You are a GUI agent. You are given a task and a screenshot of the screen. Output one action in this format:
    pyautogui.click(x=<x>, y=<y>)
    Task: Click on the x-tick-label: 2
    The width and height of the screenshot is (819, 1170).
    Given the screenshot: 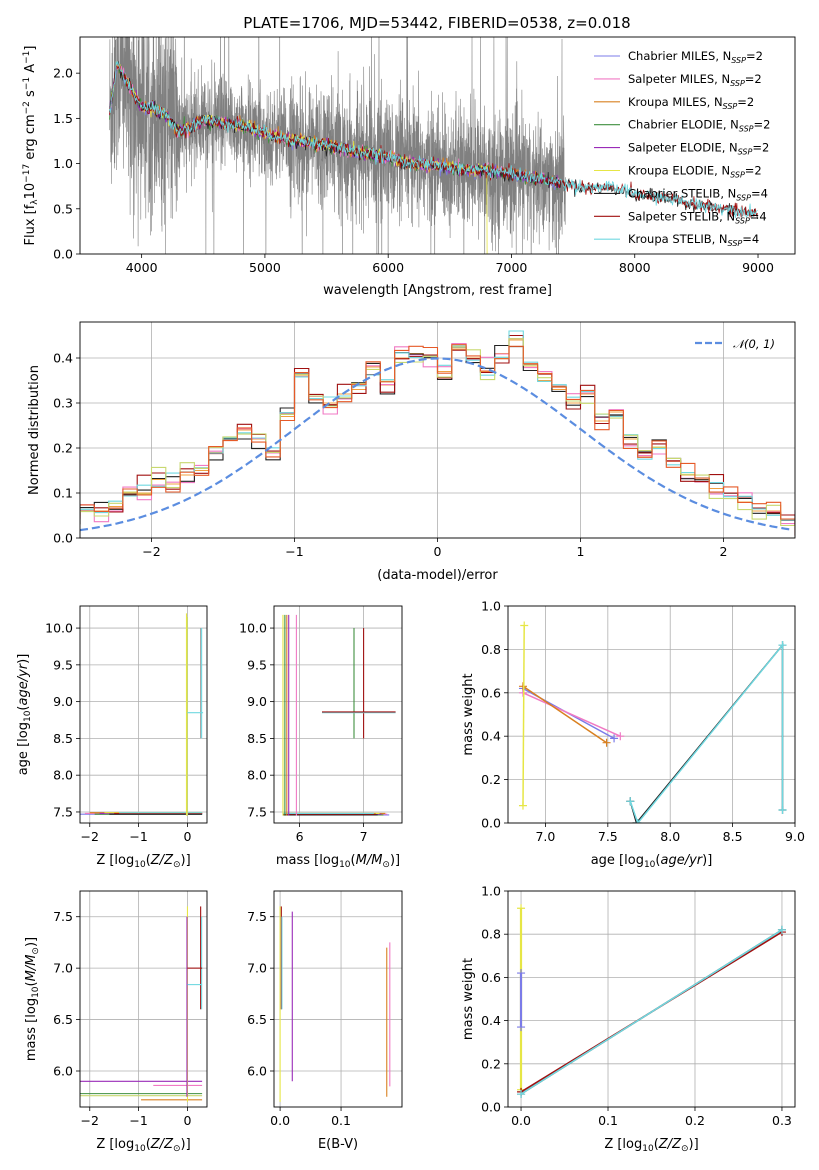 What is the action you would take?
    pyautogui.click(x=724, y=551)
    